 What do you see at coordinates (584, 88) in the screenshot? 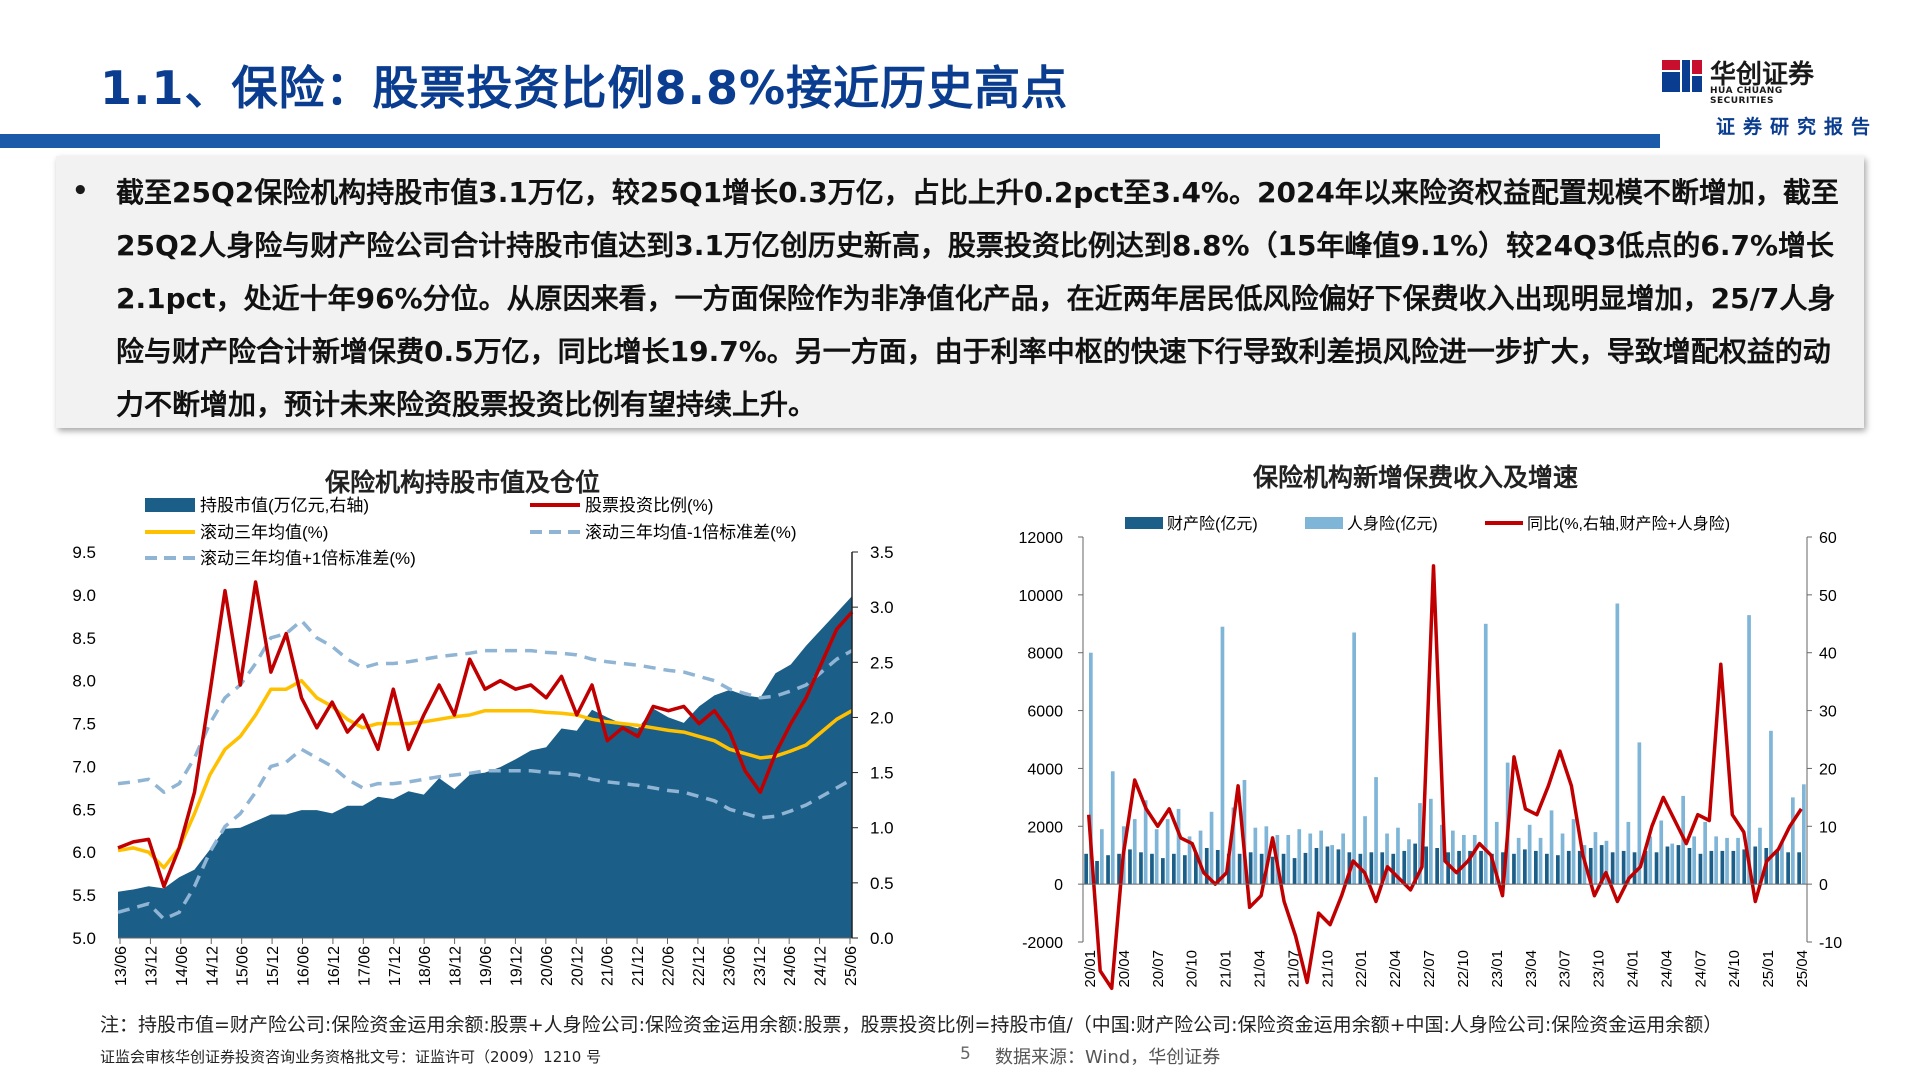
I see `page-title: 1.1、保险：股票投资比例8.8%接近历史高点` at bounding box center [584, 88].